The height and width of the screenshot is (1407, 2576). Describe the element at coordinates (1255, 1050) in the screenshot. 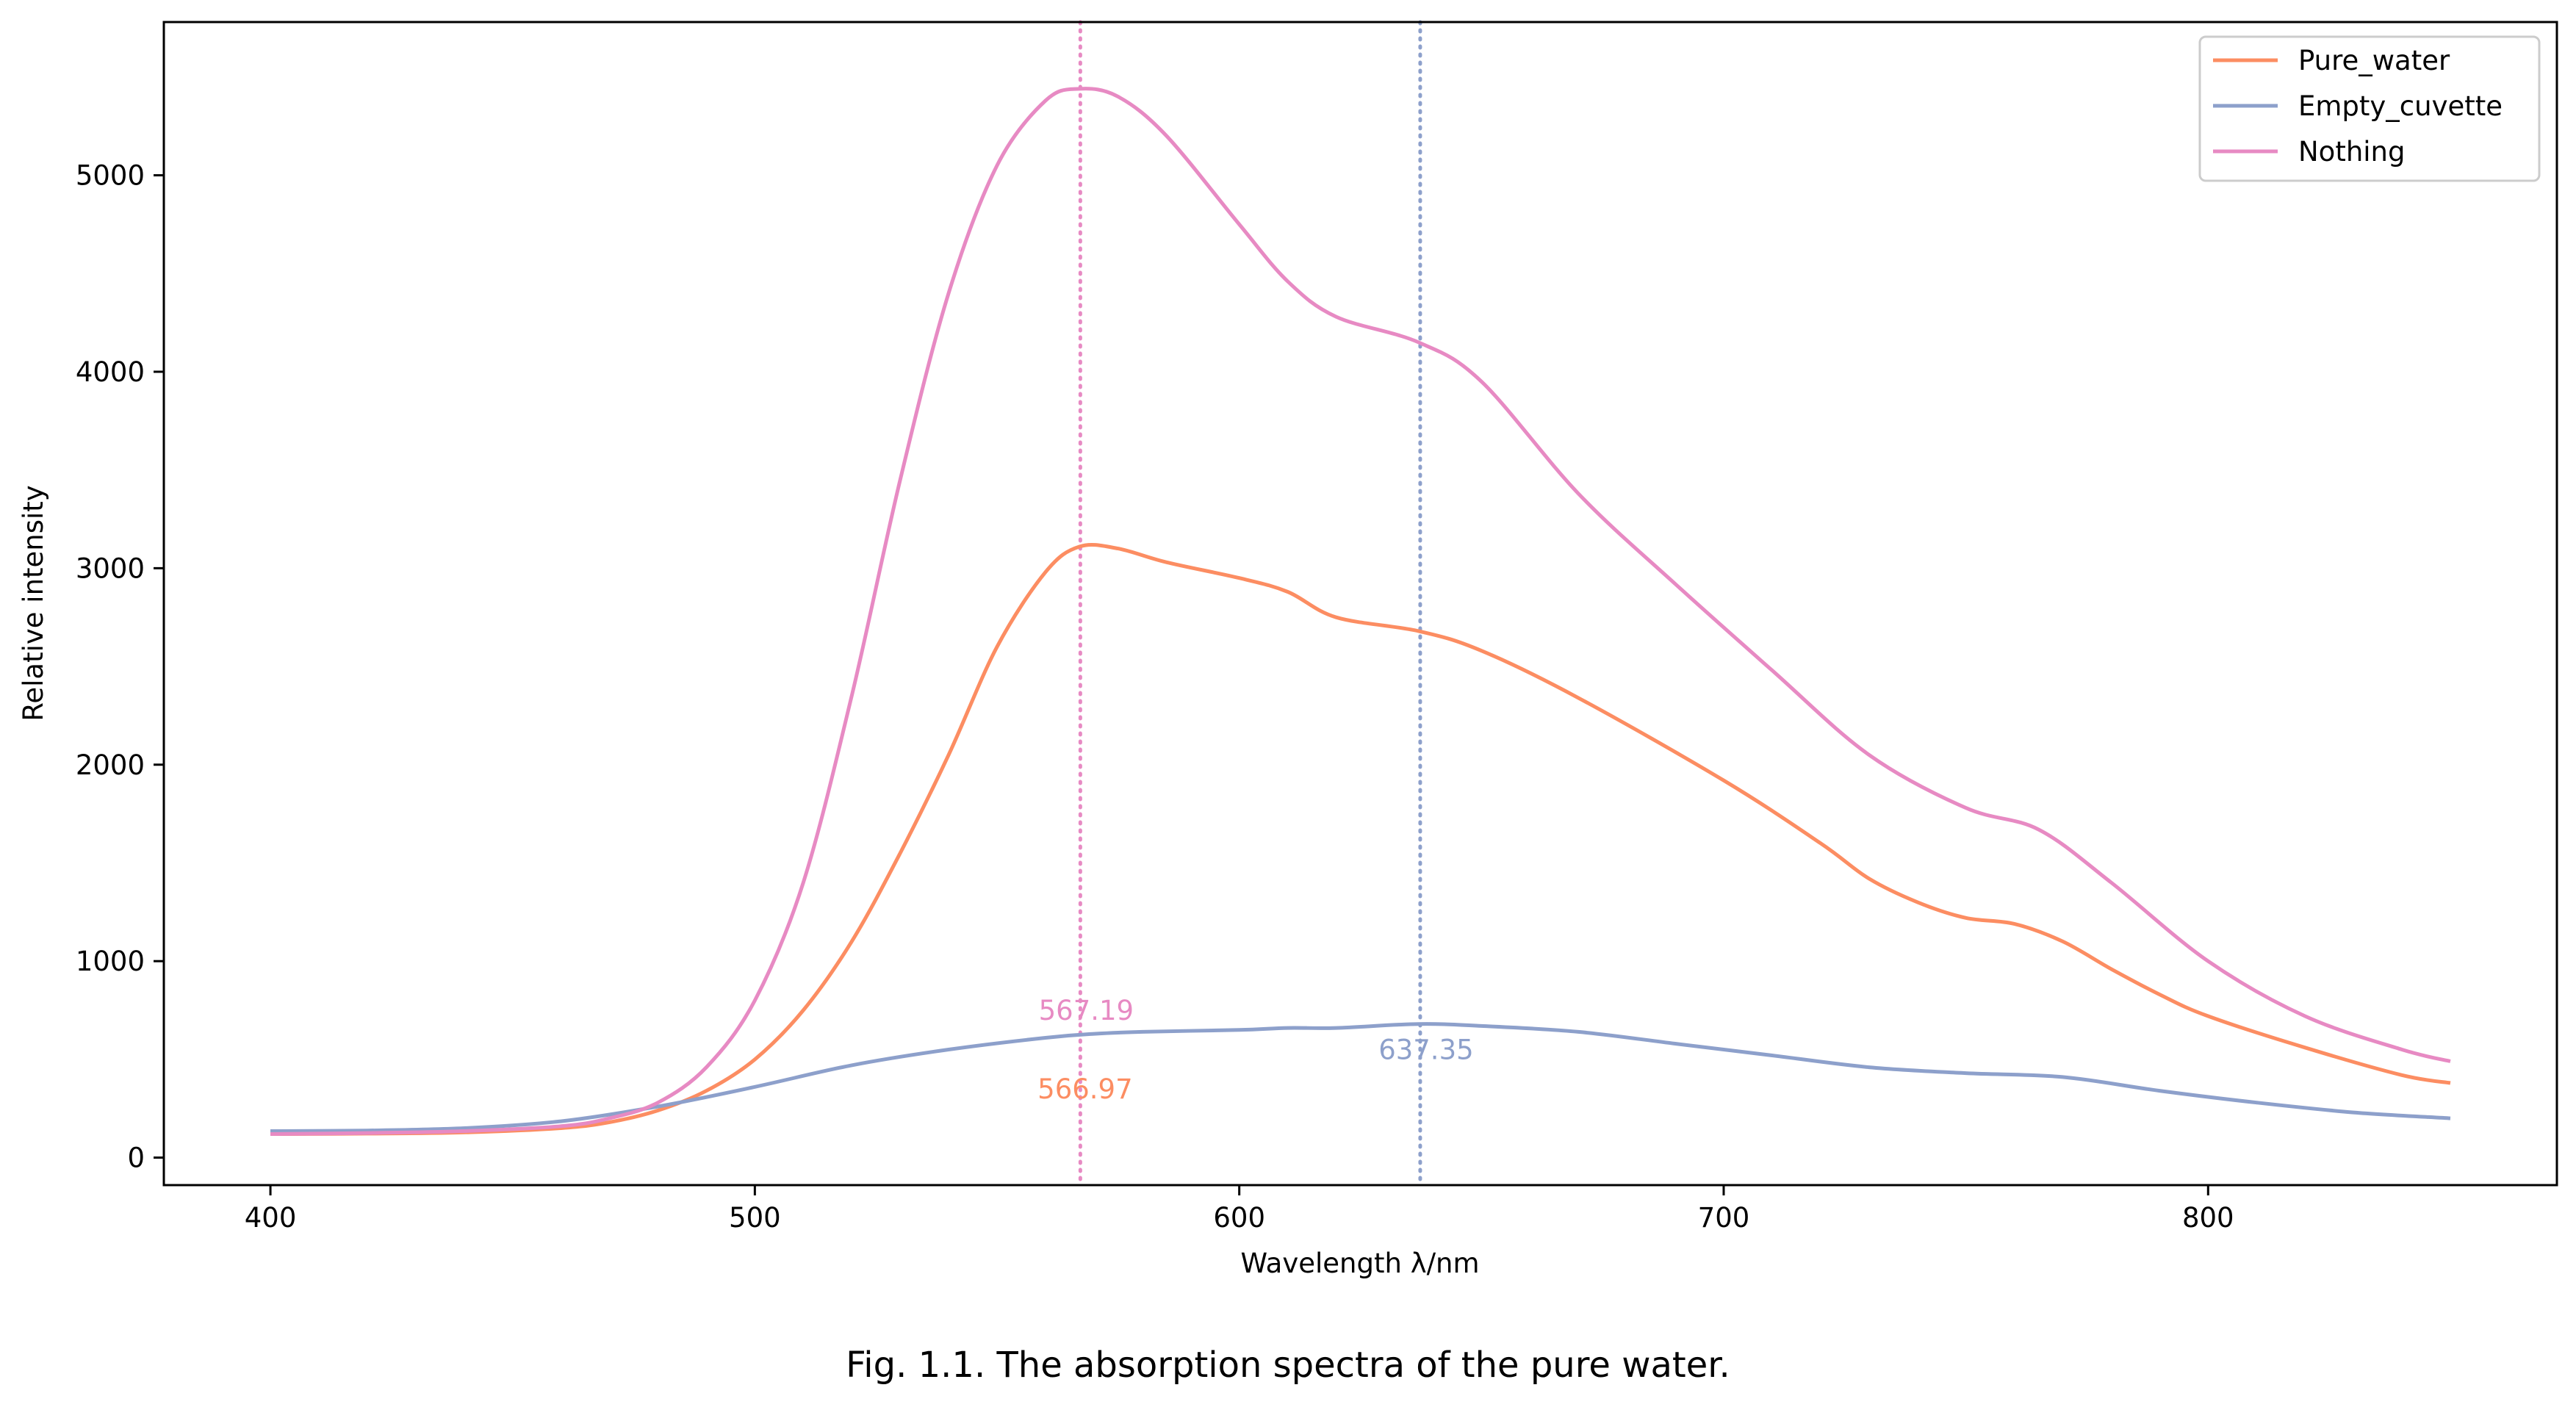

I see `annotations: 567.19 566.97 637.35` at that location.